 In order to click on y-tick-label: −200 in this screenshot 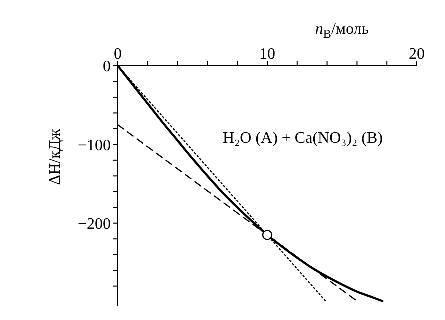, I will do `click(94, 225)`.